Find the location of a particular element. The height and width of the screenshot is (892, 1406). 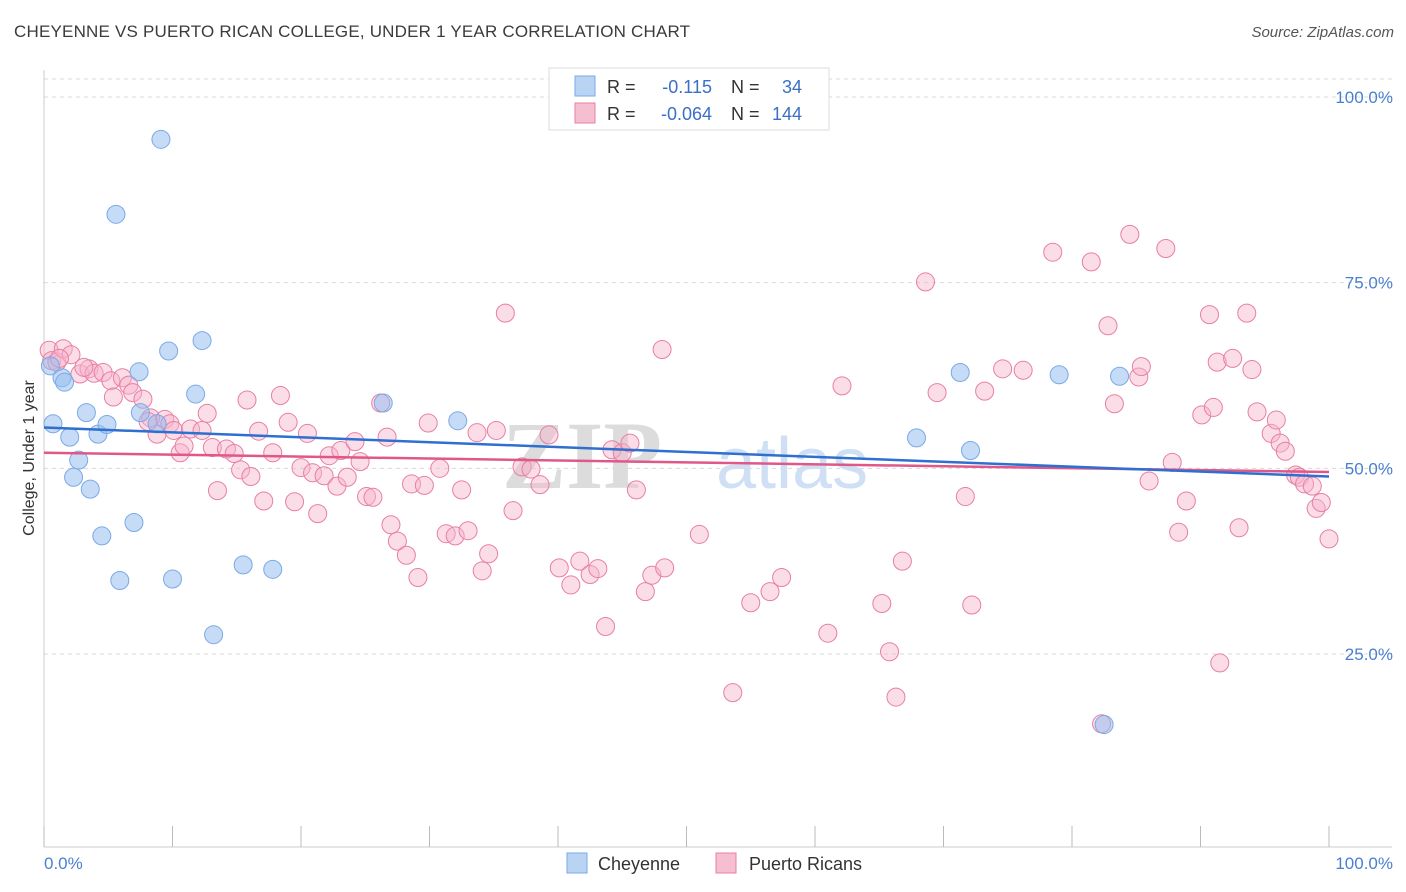

y-tick-label: 75.0% is located at coordinates (1369, 283).